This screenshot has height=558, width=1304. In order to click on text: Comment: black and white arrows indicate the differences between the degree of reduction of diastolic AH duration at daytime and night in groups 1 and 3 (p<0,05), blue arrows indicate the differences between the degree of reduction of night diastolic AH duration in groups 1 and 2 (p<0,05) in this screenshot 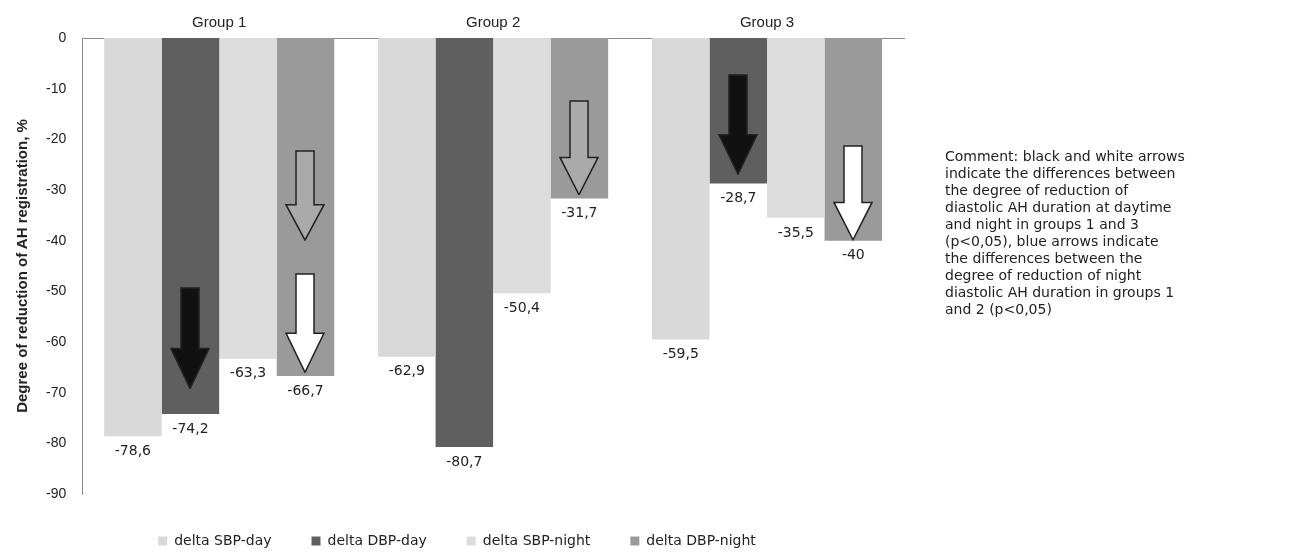, I will do `click(1065, 232)`.